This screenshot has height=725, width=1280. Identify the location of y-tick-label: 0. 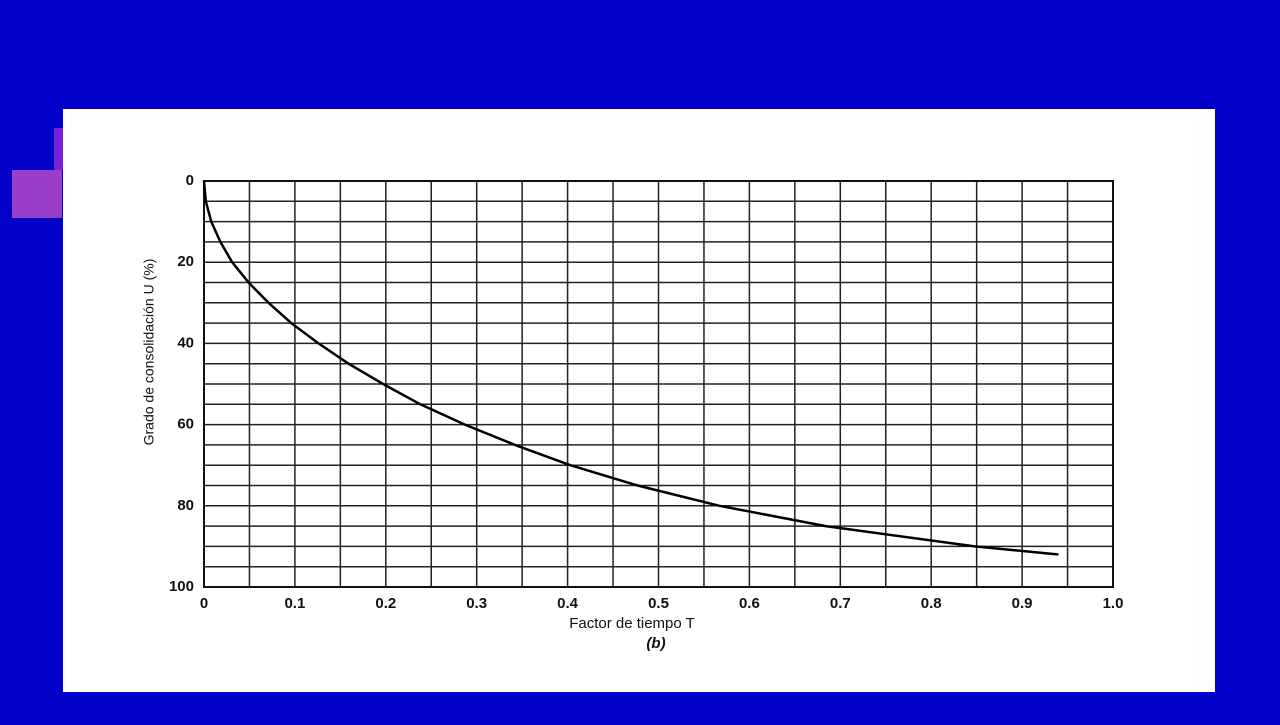
(190, 180).